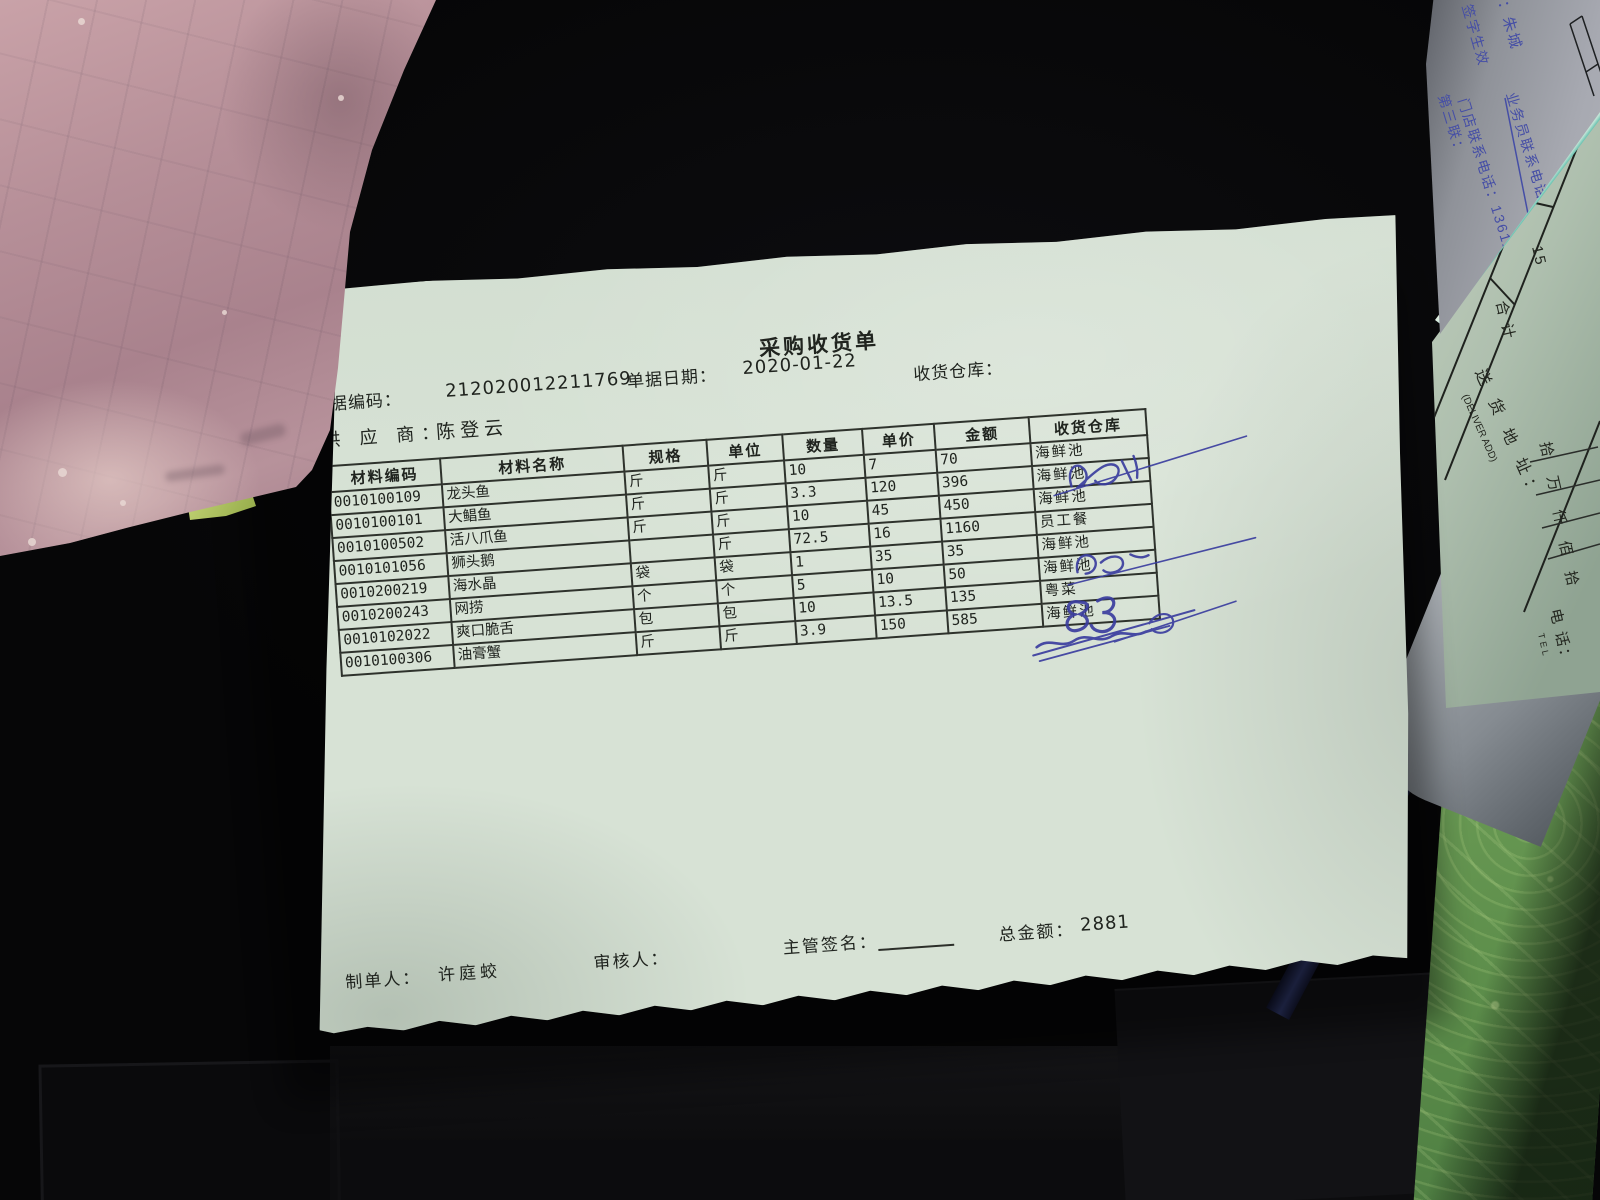  I want to click on handwriting-scribble-row5, so click(1162, 561).